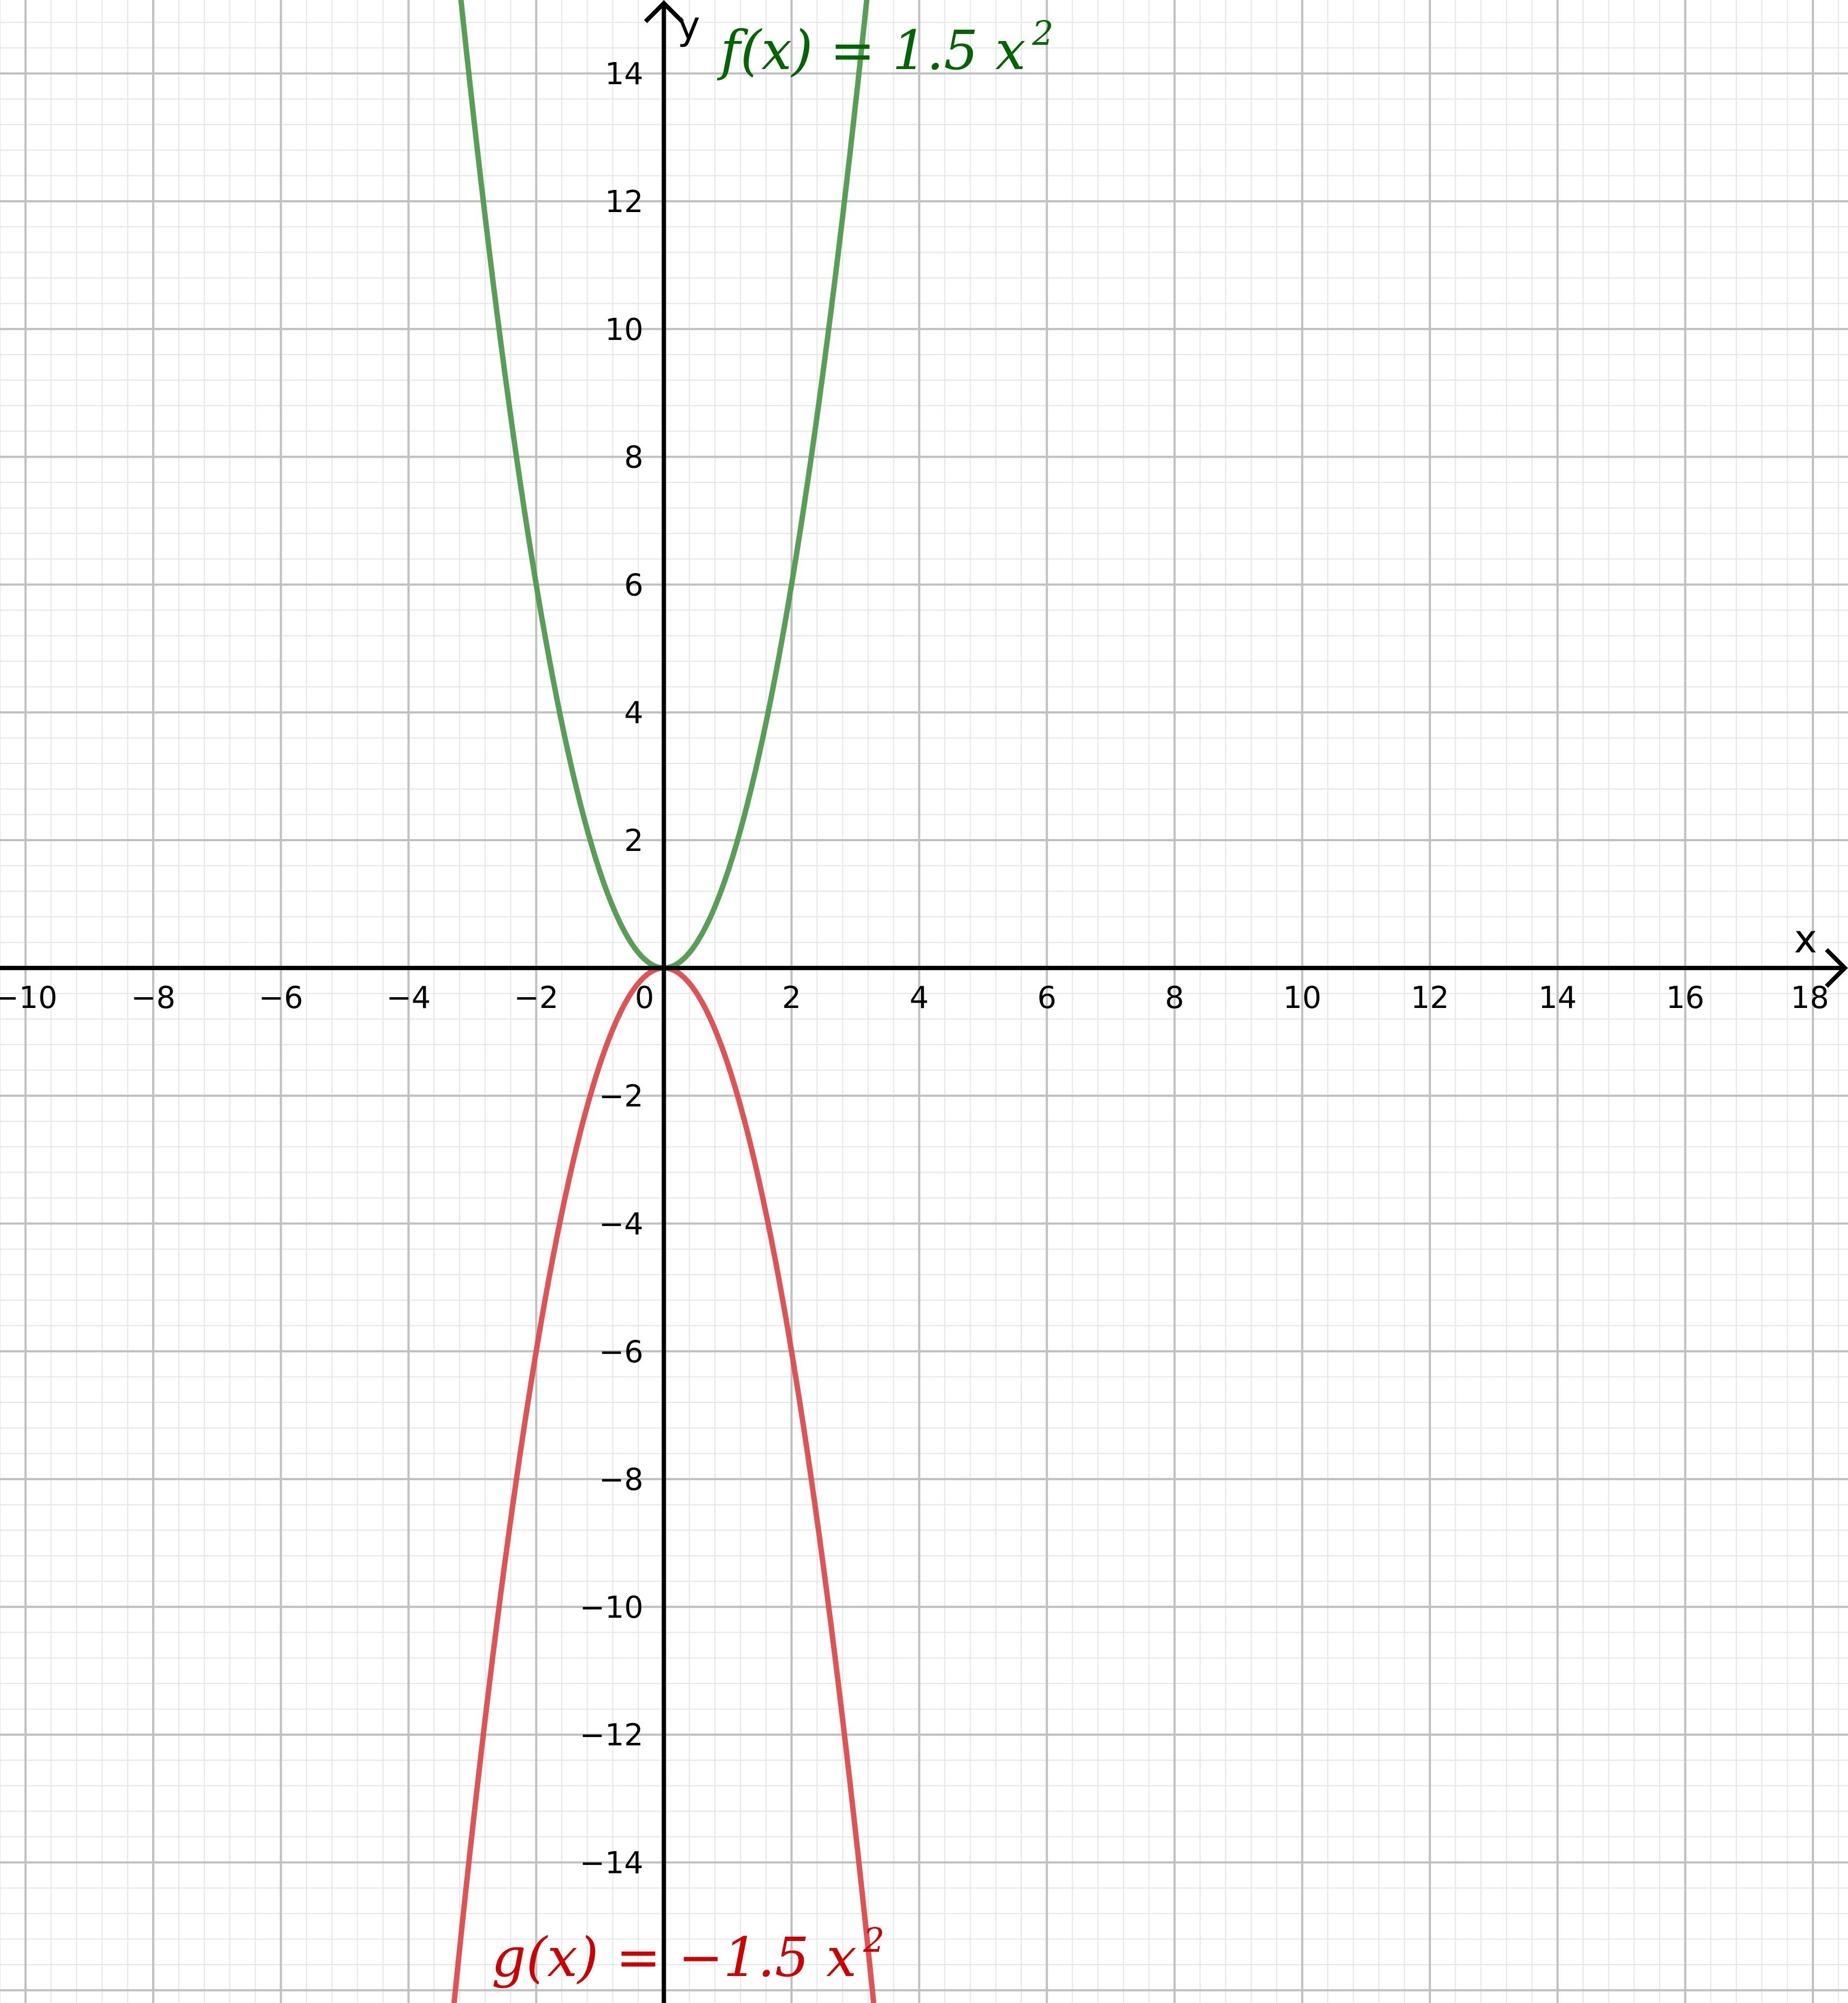  What do you see at coordinates (1805, 939) in the screenshot?
I see `x-axis-label: x` at bounding box center [1805, 939].